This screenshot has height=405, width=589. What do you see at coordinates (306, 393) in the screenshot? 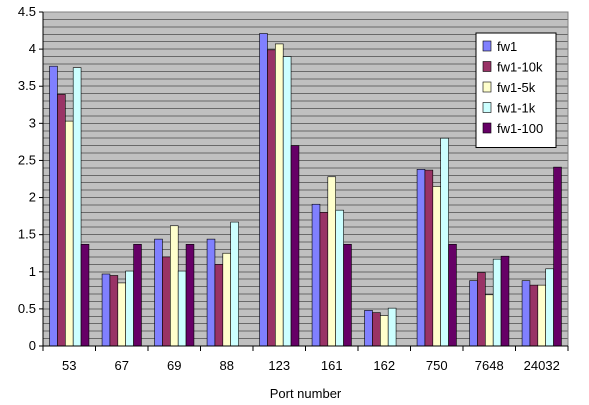
I see `x-axis-title: Port number` at bounding box center [306, 393].